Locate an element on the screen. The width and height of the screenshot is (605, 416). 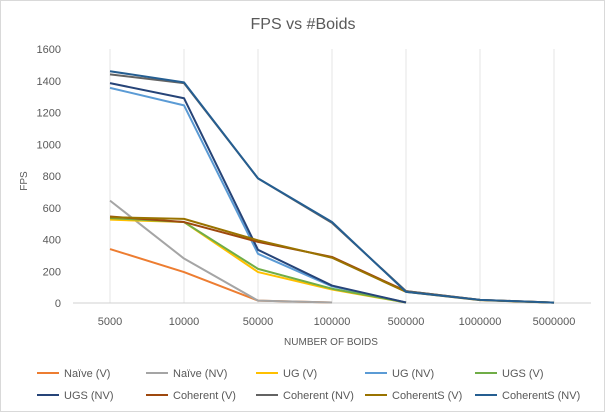
legend-item: Coherent (V) is located at coordinates (191, 396).